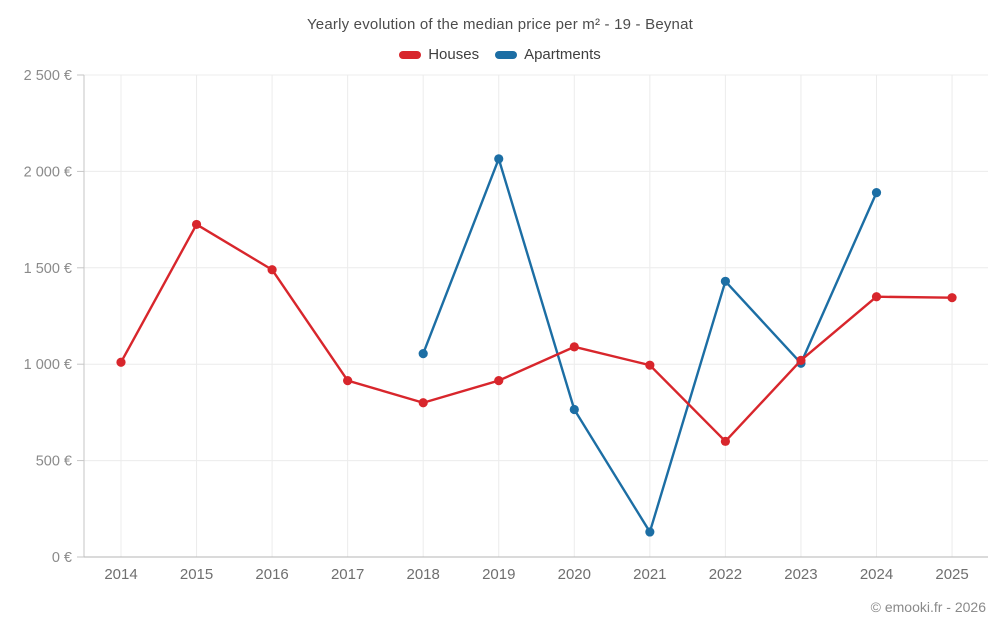  What do you see at coordinates (62, 558) in the screenshot?
I see `y-axis-label: 0 €` at bounding box center [62, 558].